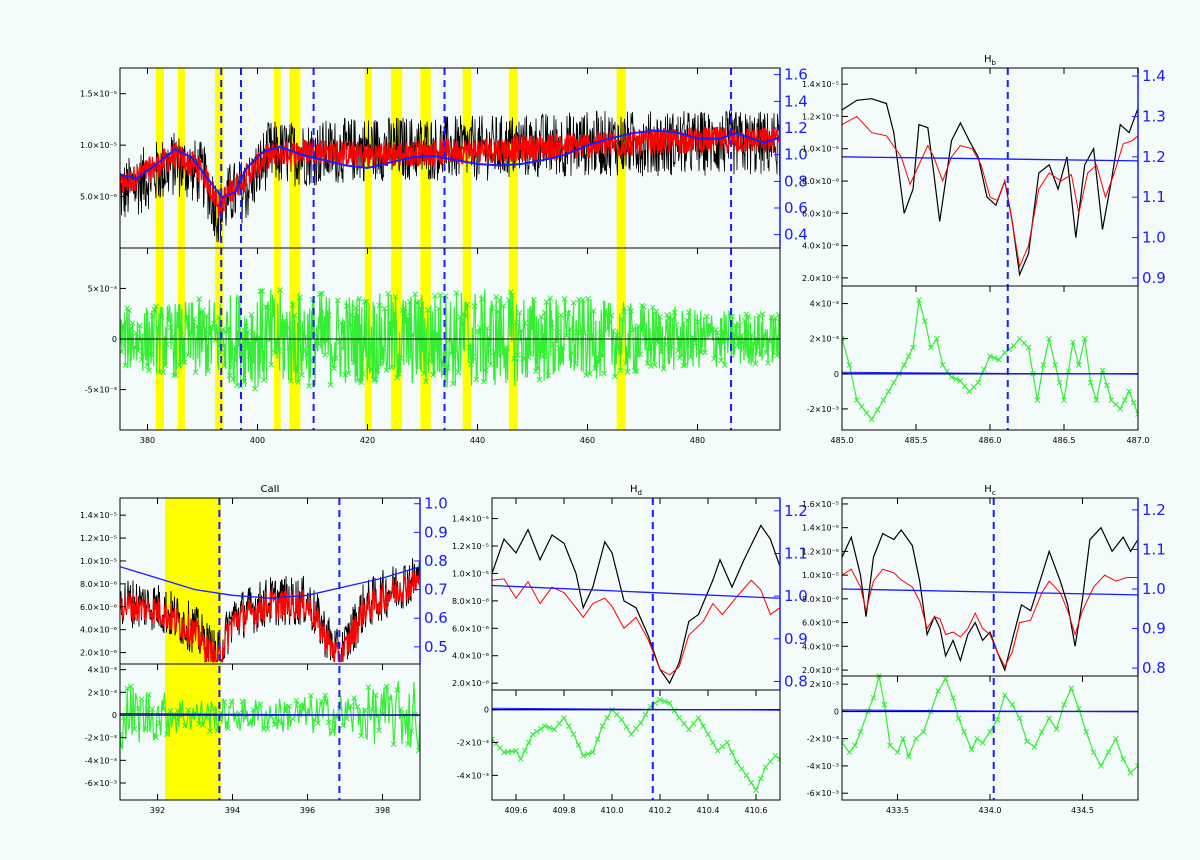  I want to click on right-tick-label: 1.0, so click(1154, 589).